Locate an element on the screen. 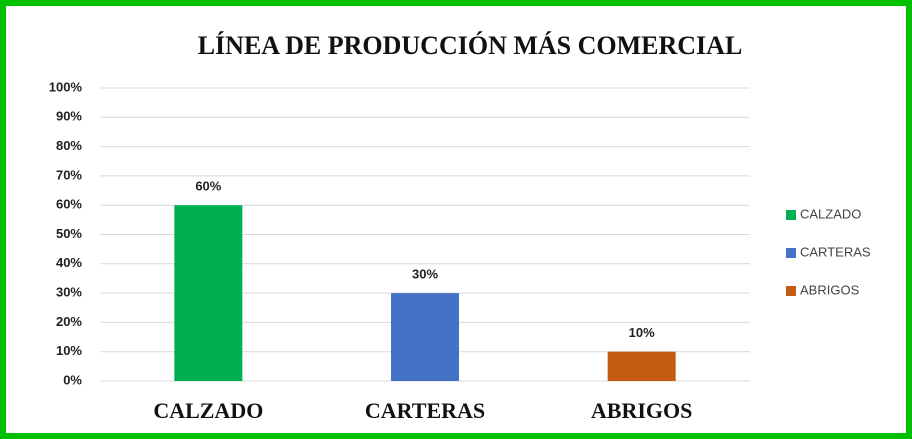 This screenshot has height=439, width=912. chart-title: LÍNEA DE PRODUCCIÓN MÁS COMERCIAL is located at coordinates (470, 45).